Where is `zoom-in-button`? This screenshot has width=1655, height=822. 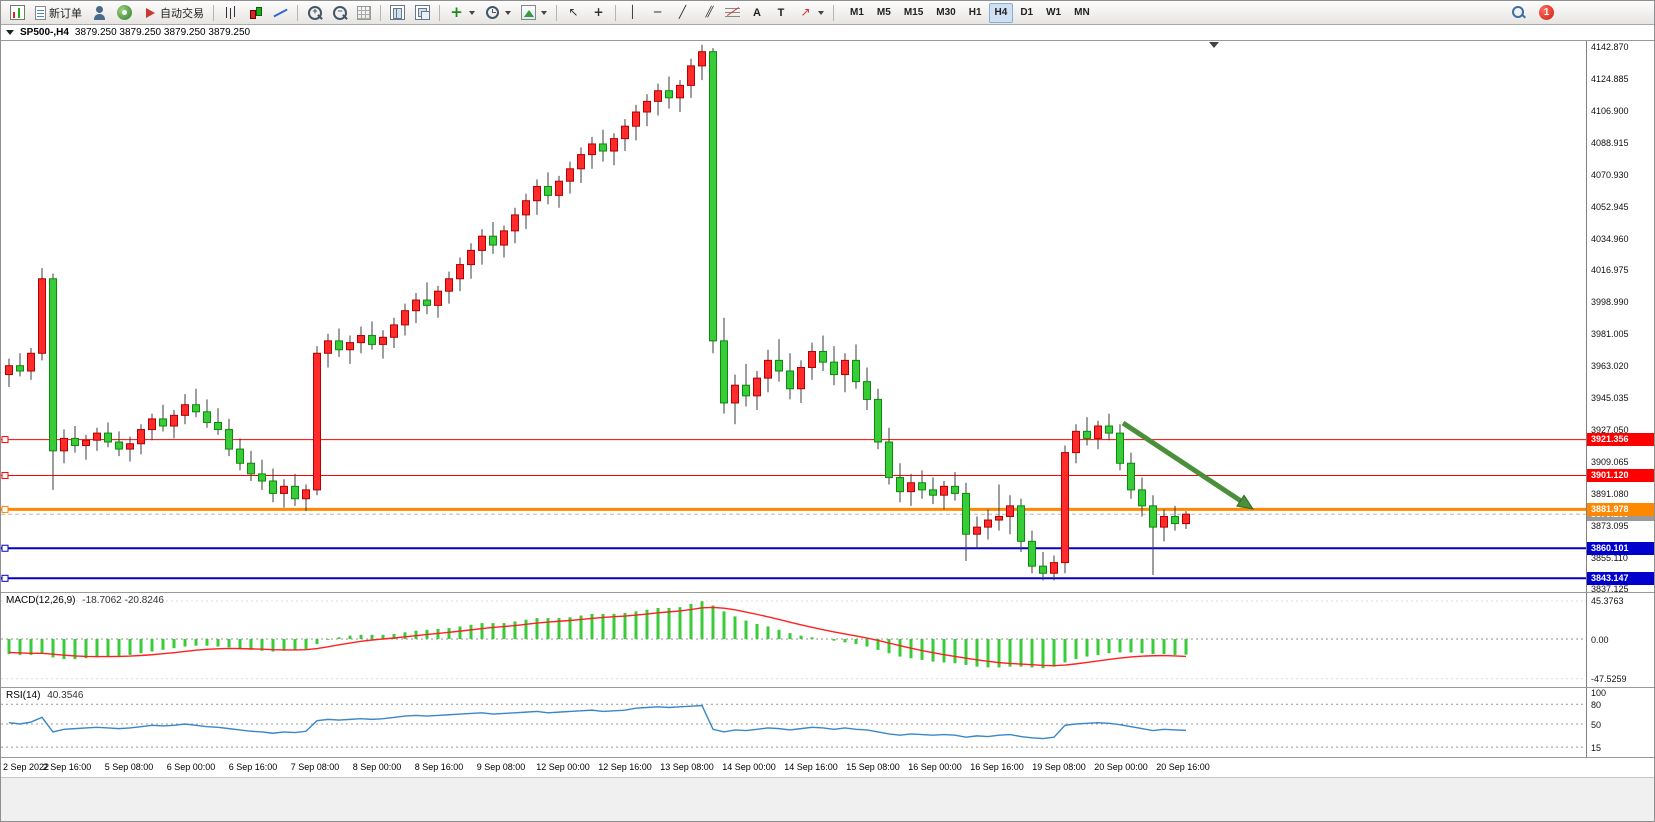 zoom-in-button is located at coordinates (314, 13).